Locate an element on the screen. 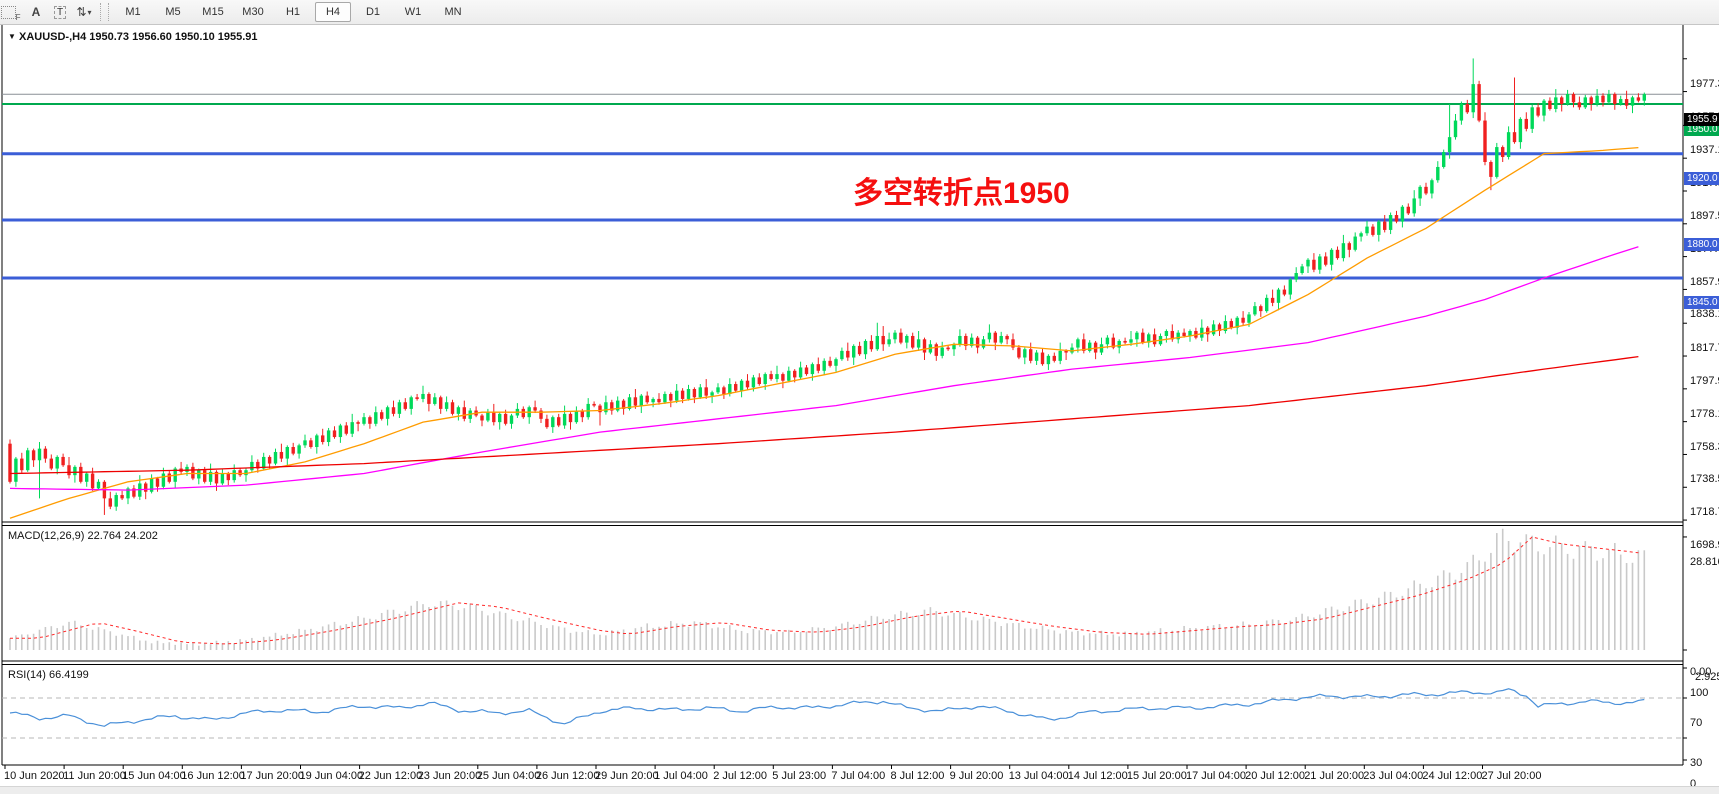 The image size is (1719, 794). symbol-period-label: XAUUSD-,H4 is located at coordinates (52, 37).